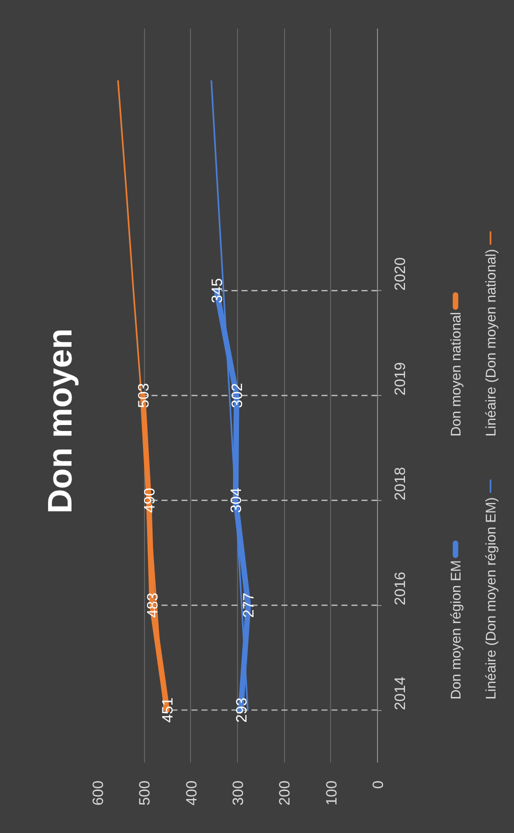  What do you see at coordinates (285, 793) in the screenshot?
I see `x-tick-label: 200` at bounding box center [285, 793].